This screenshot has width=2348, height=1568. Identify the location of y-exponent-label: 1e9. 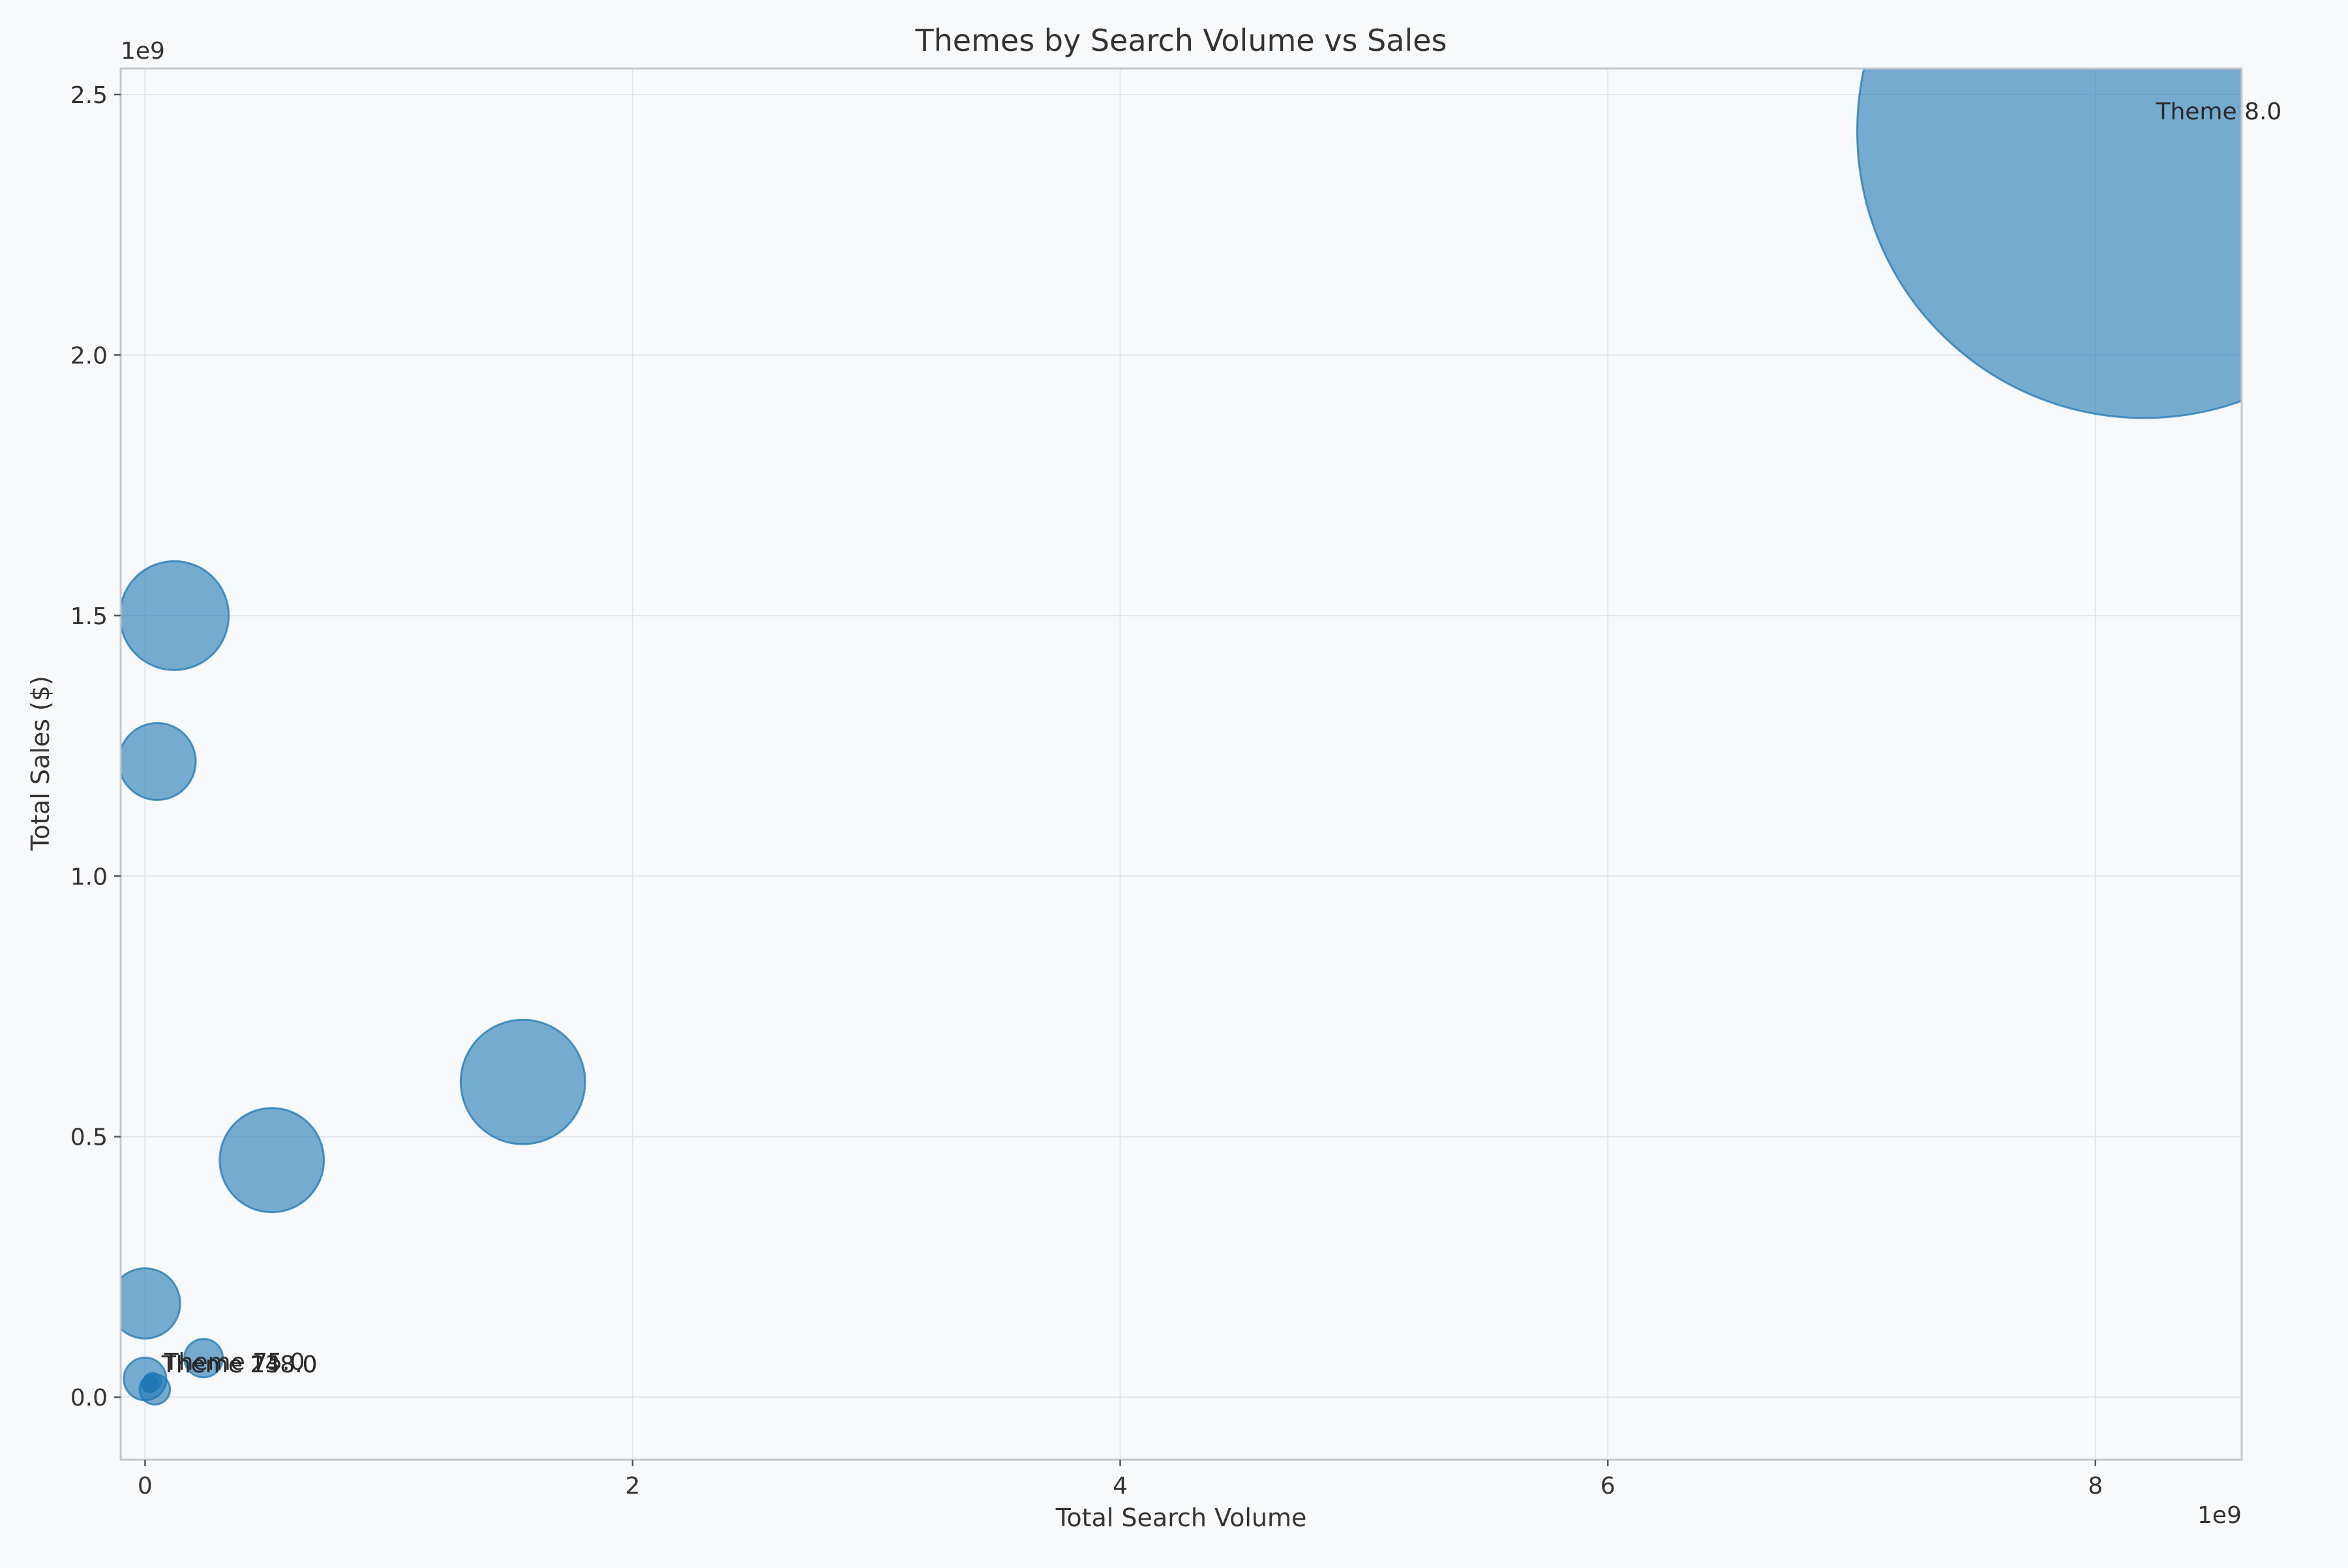
(143, 51).